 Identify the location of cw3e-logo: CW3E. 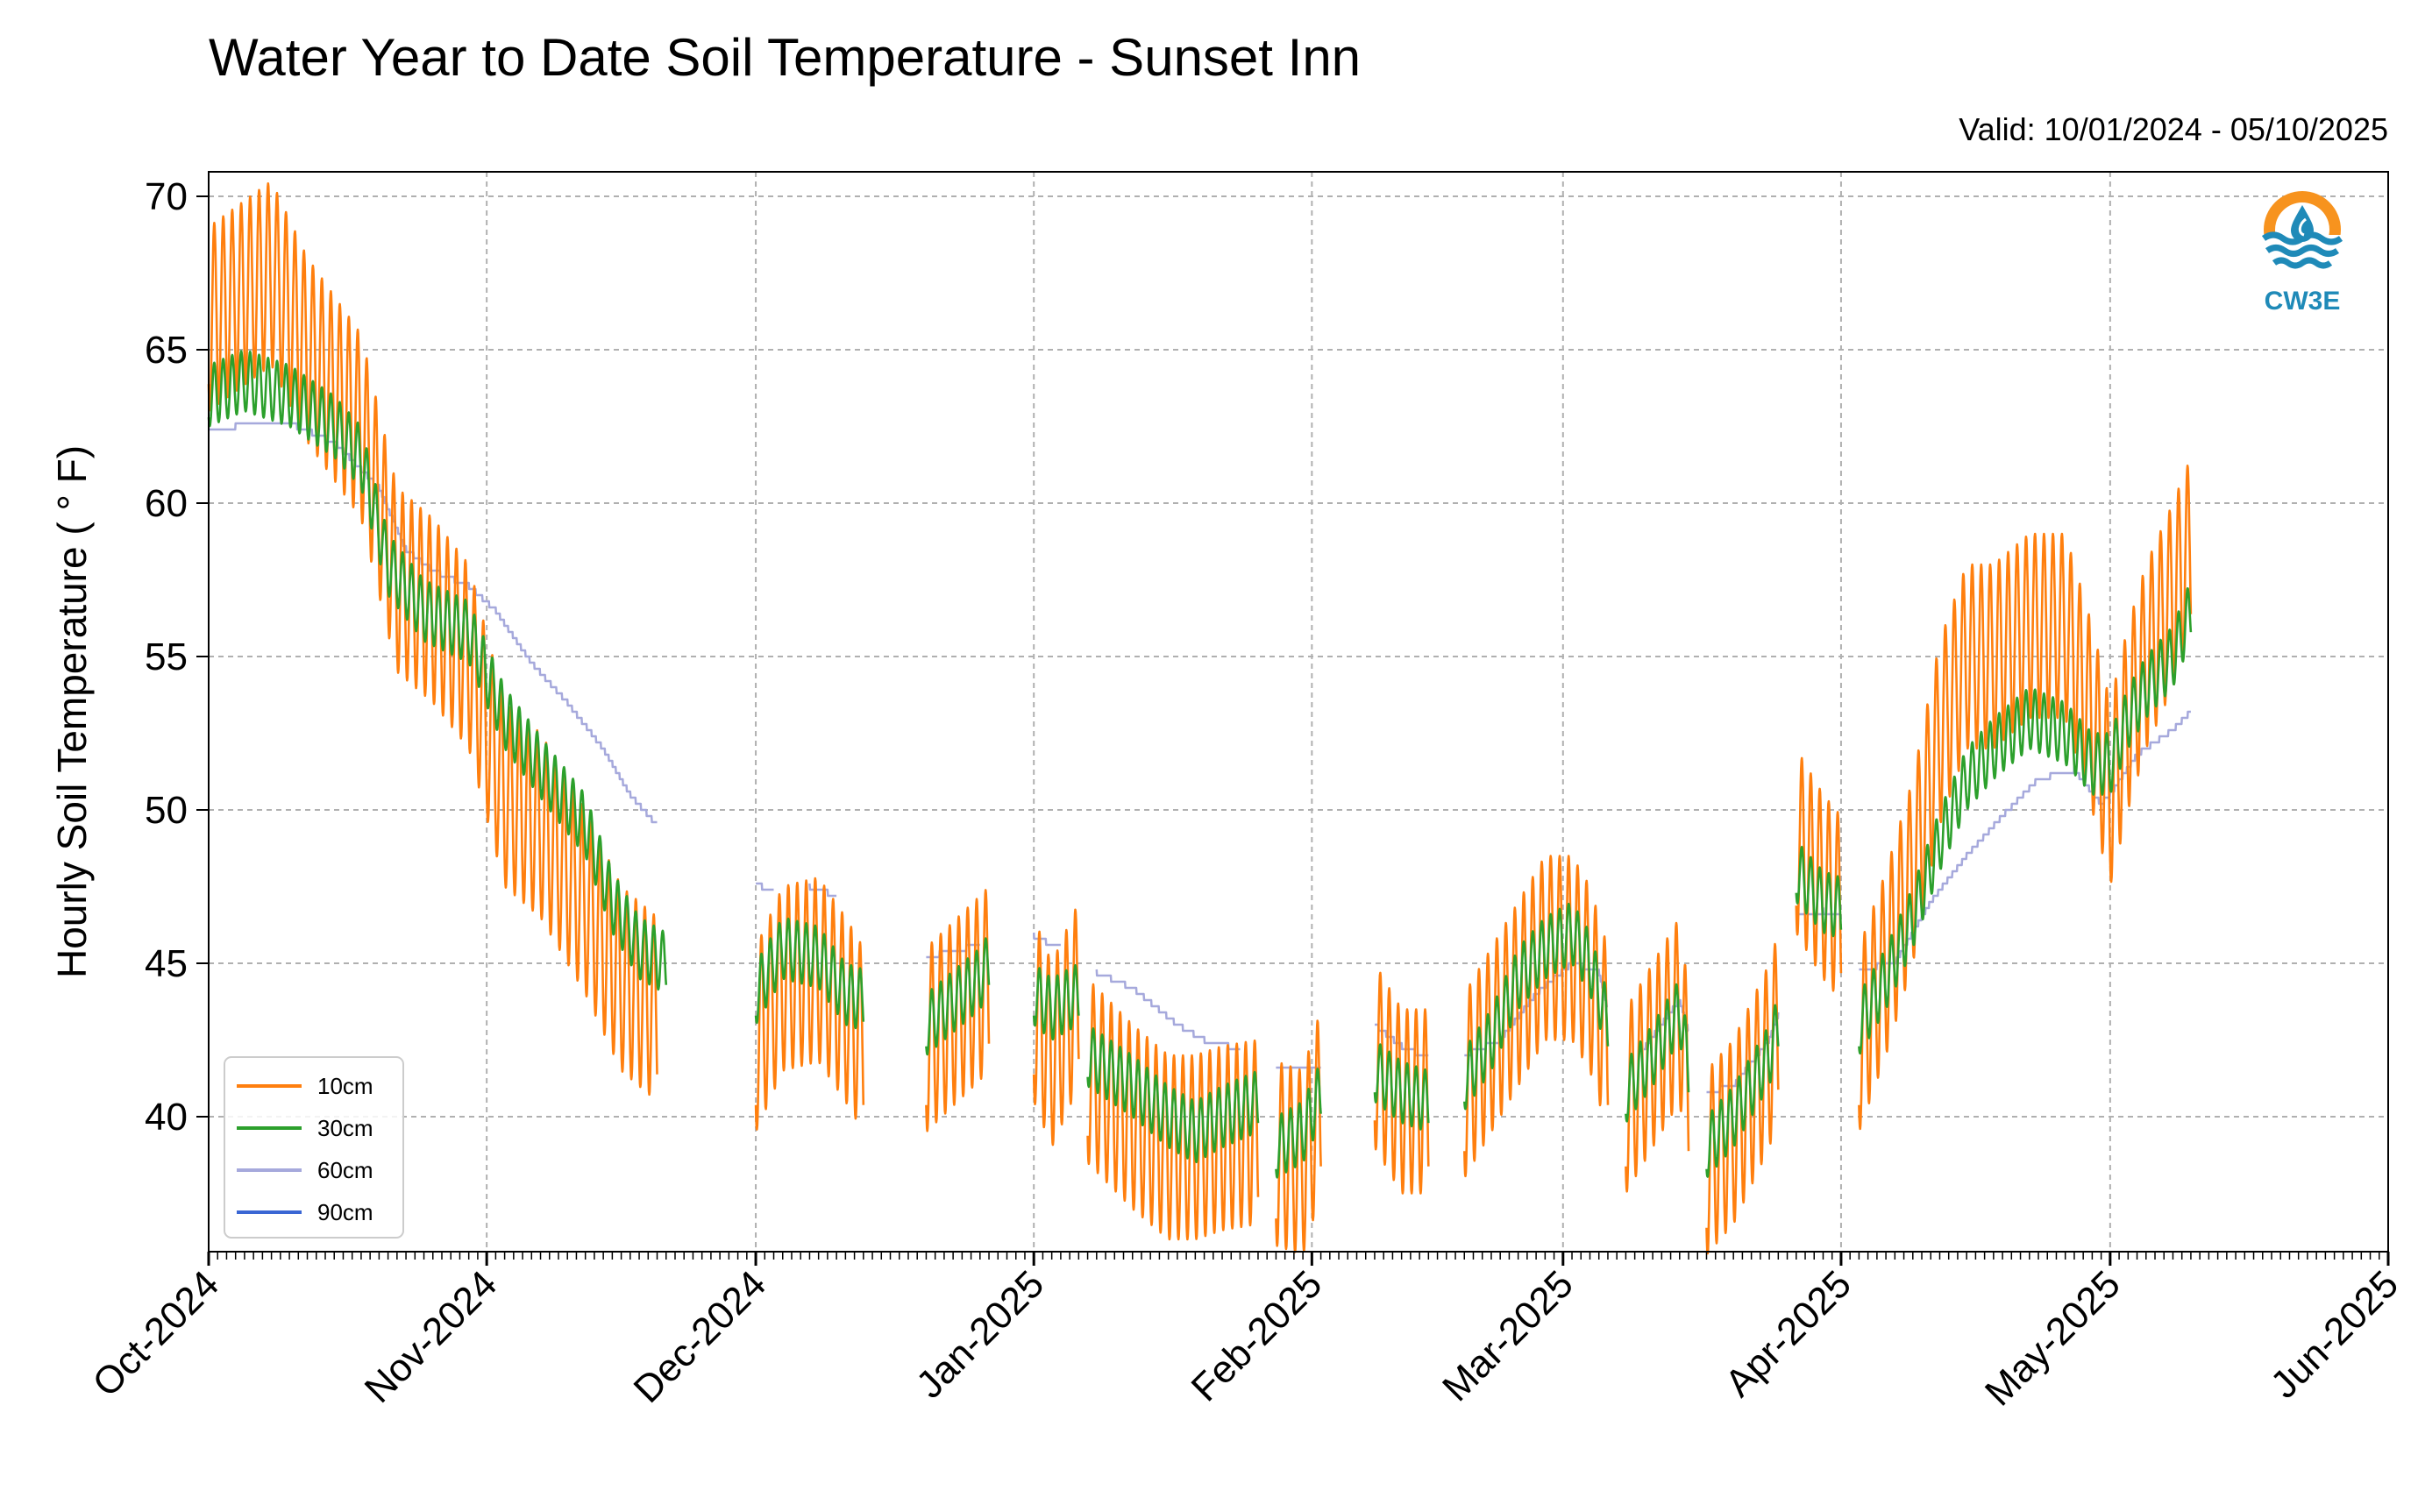
(2302, 253).